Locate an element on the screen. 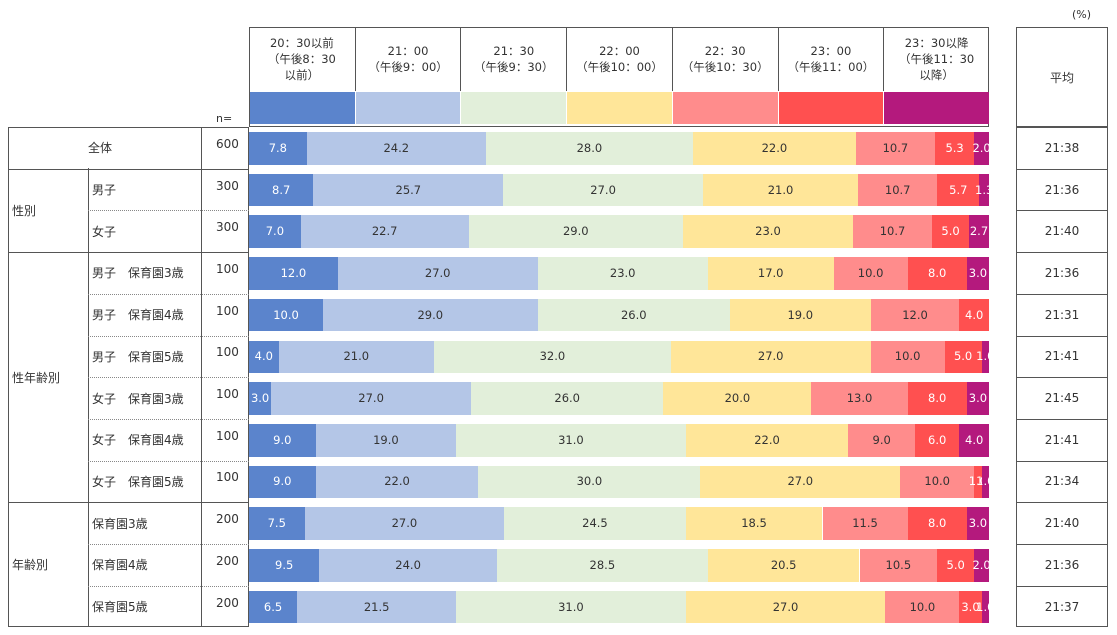  data-label: 20.5 is located at coordinates (783, 564).